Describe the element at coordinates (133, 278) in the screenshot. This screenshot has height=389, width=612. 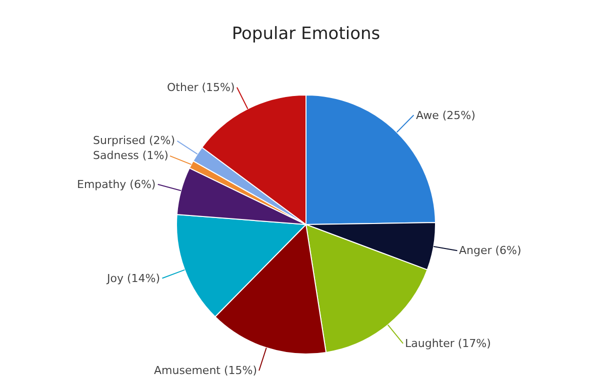
I see `slice-label: Joy (14%)` at that location.